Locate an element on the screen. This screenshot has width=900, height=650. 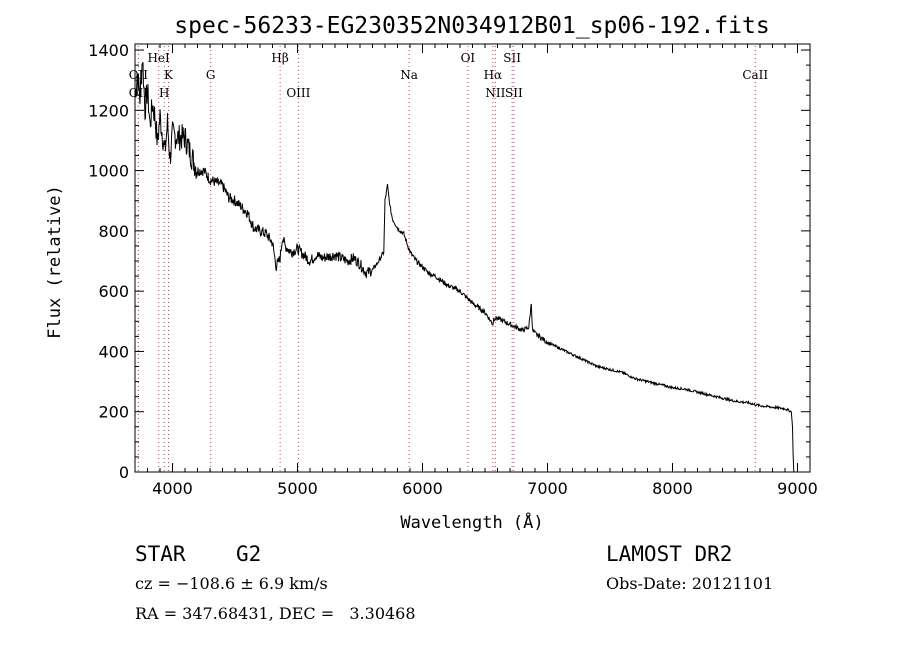
y-tick-label: 1000 is located at coordinates (108, 171).